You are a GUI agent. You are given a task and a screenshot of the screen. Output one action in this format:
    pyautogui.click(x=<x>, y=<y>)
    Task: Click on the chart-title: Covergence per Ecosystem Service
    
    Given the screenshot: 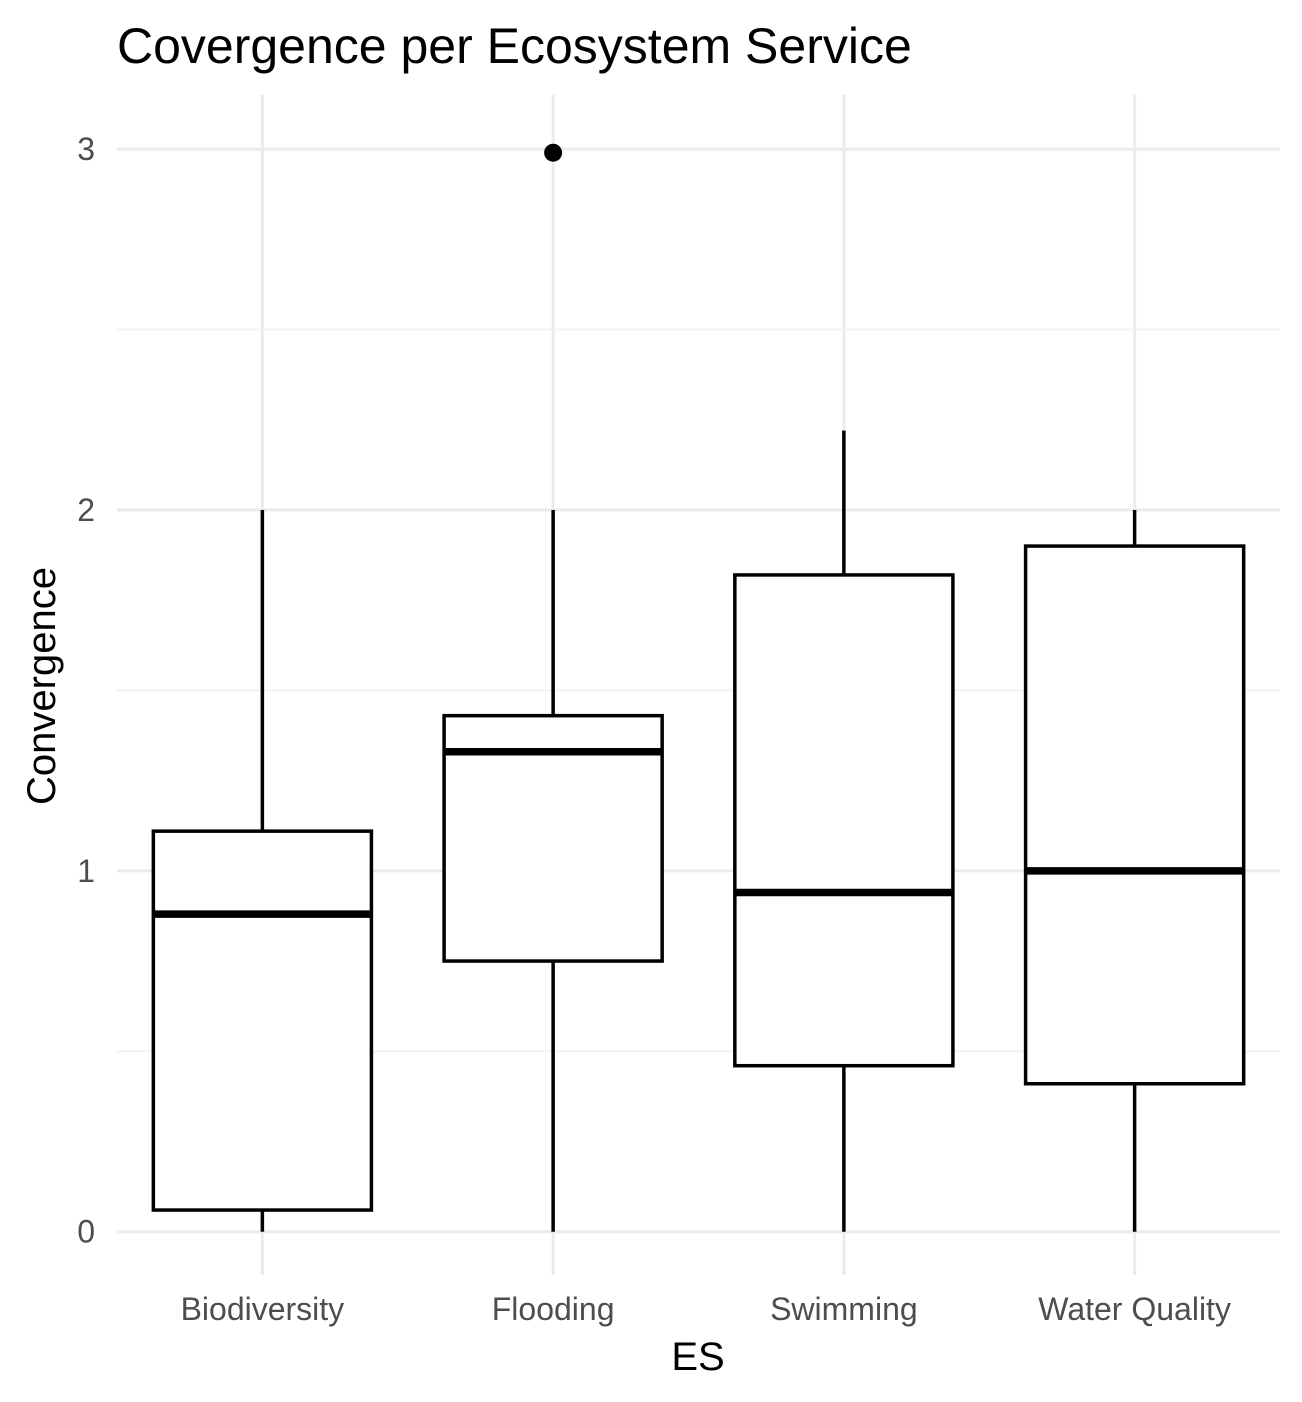 What is the action you would take?
    pyautogui.click(x=514, y=46)
    